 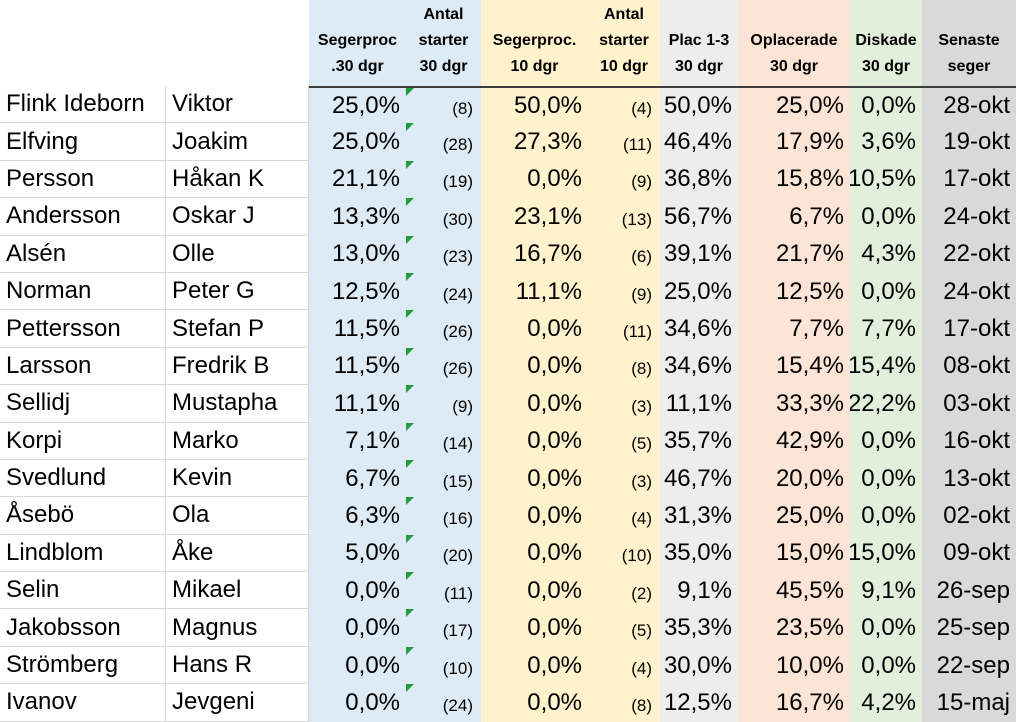 I want to click on cell-placed-1-3: 31,3%, so click(x=699, y=516).